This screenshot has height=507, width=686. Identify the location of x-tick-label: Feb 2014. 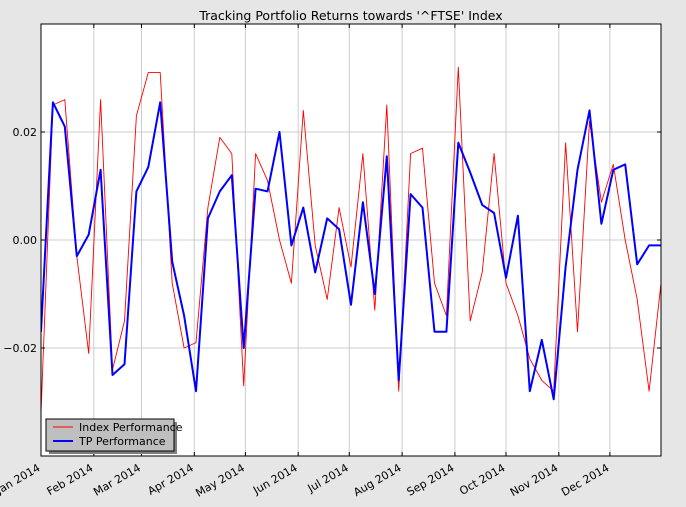
(70, 479).